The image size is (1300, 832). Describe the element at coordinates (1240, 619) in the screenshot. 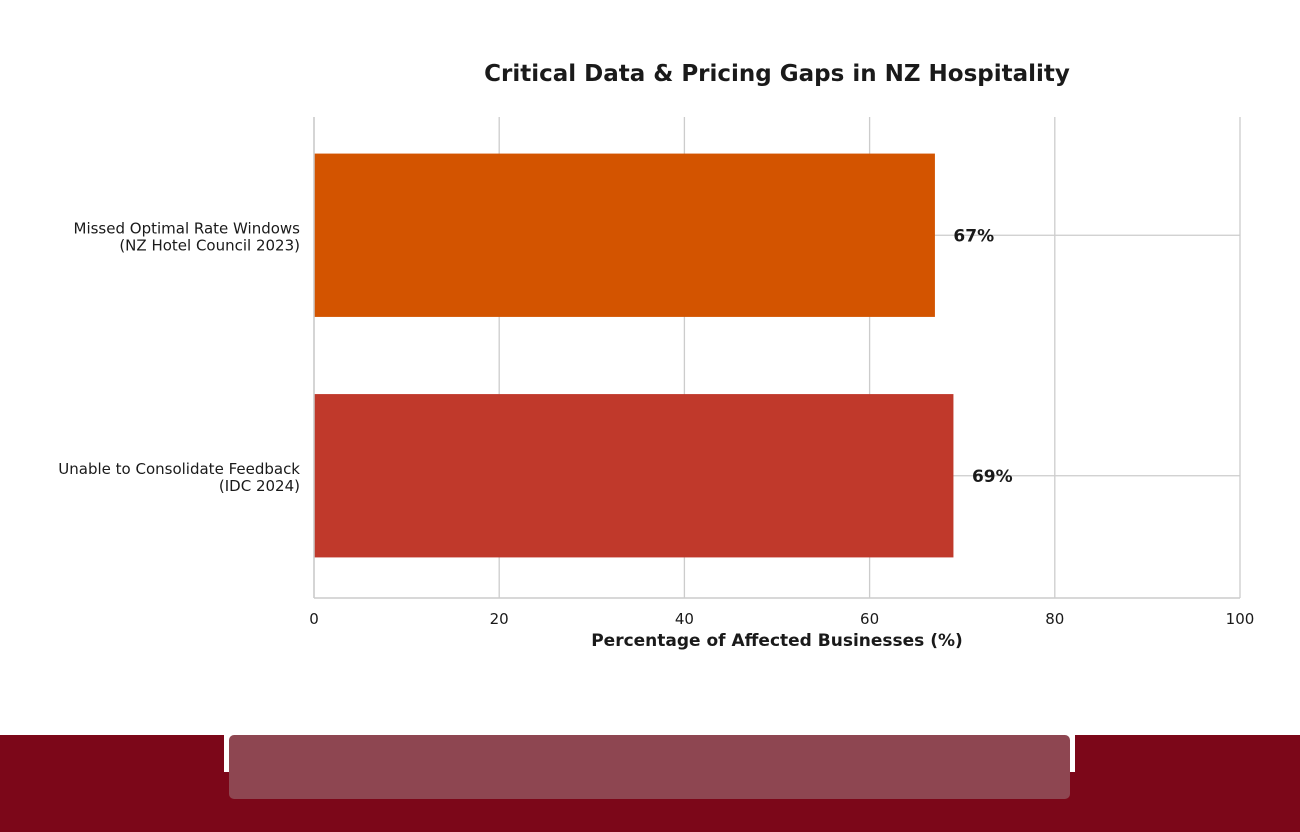

I see `x-tick-label: 100` at that location.